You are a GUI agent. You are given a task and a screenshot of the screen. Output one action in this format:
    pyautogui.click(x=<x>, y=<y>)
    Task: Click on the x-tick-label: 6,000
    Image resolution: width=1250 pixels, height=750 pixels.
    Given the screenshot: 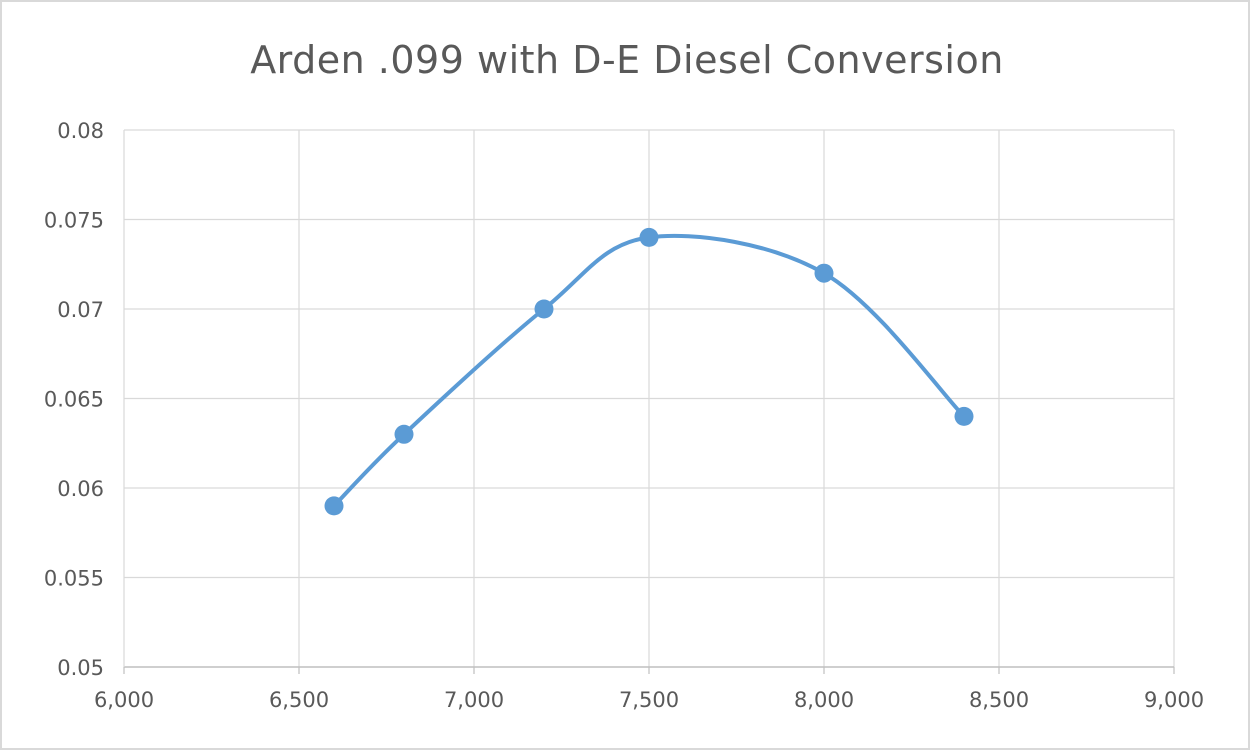 What is the action you would take?
    pyautogui.click(x=124, y=700)
    